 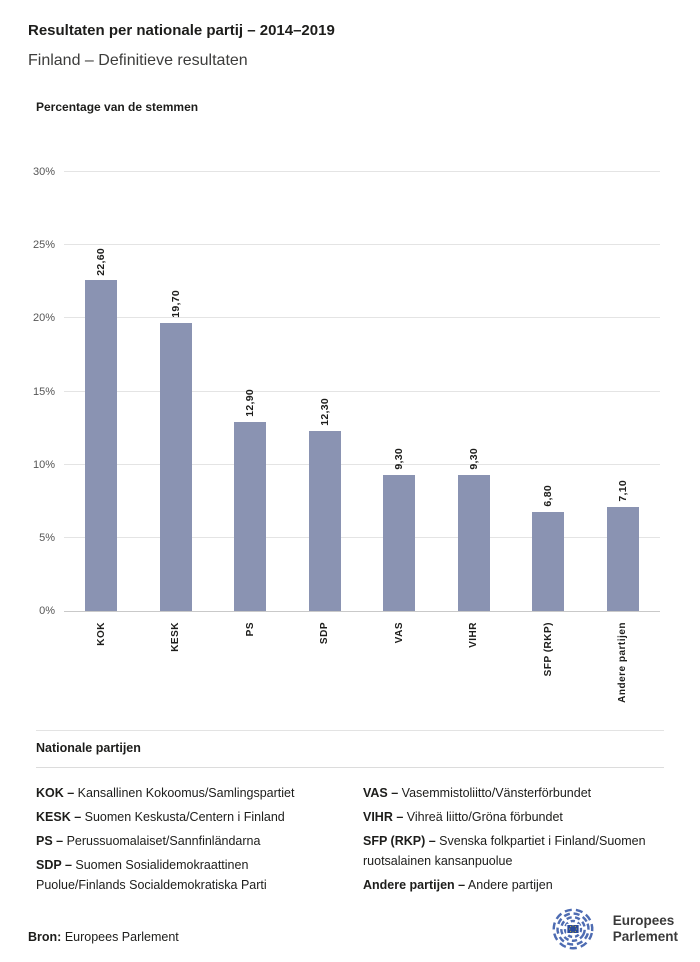 What do you see at coordinates (138, 60) in the screenshot?
I see `page-subtitle: Finland – Definitieve resultaten` at bounding box center [138, 60].